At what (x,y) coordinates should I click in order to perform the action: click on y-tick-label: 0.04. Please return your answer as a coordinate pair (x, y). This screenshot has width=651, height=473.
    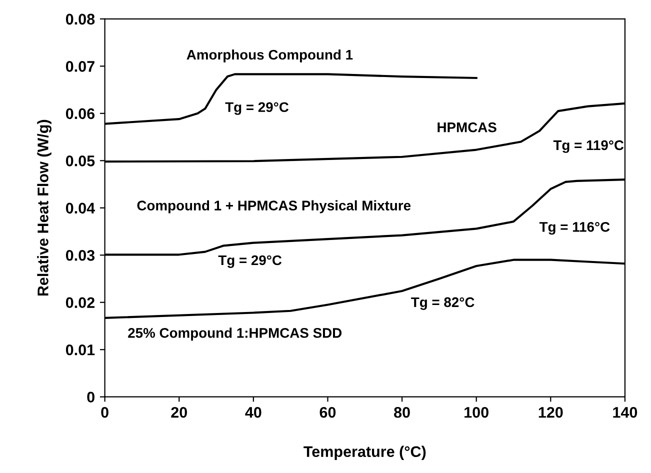
    Looking at the image, I should click on (81, 208).